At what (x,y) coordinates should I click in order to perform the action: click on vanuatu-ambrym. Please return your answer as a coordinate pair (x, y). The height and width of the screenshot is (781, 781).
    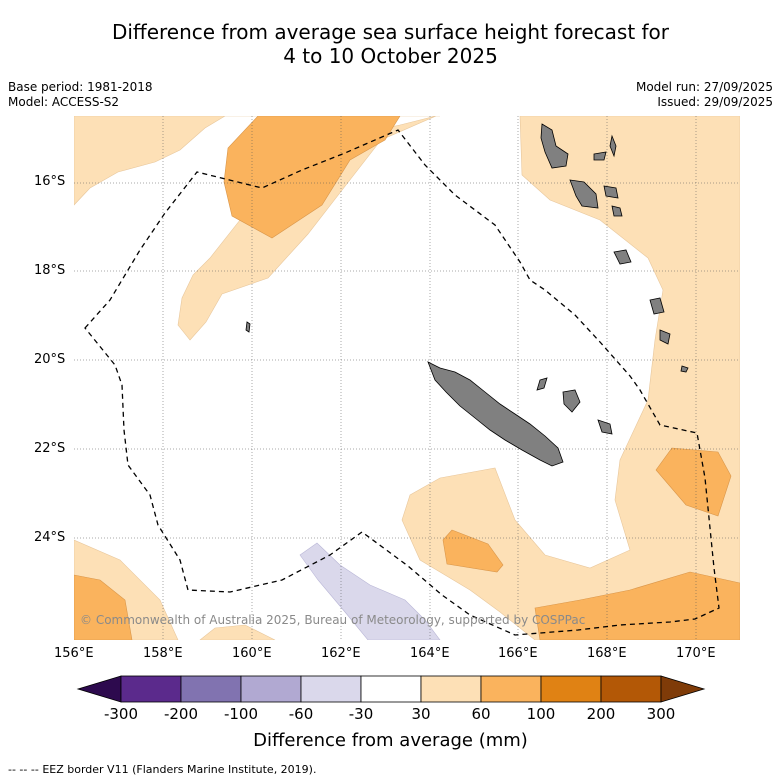
    Looking at the image, I should click on (600, 156).